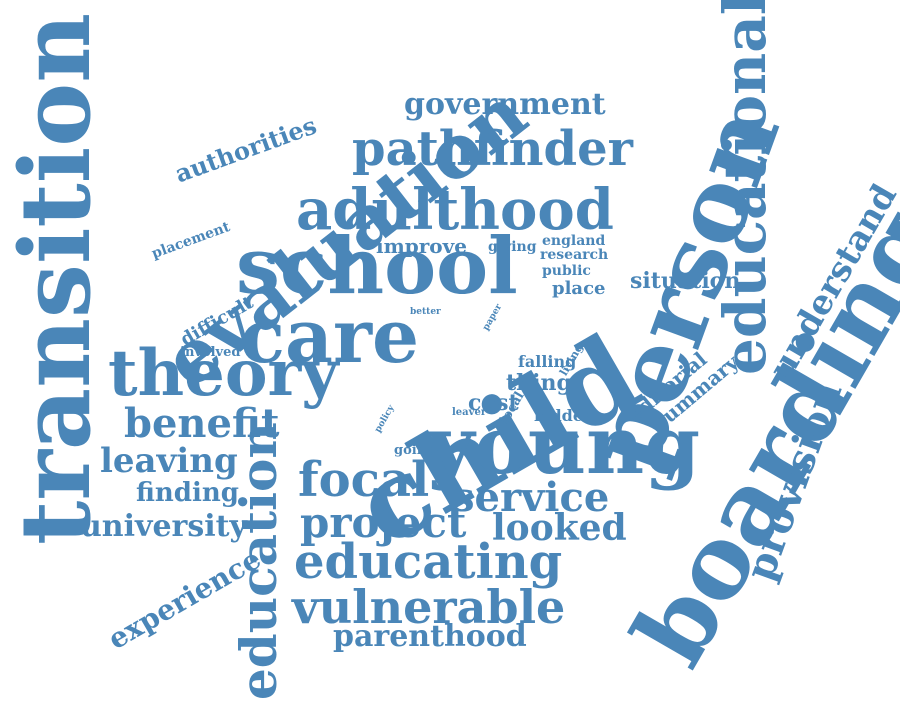  What do you see at coordinates (377, 266) in the screenshot?
I see `word-school: school` at bounding box center [377, 266].